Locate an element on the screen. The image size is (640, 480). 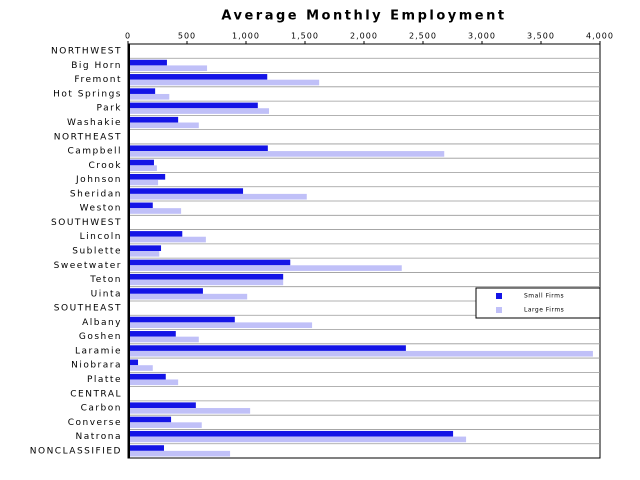
y-tick-label: Crook is located at coordinates (105, 166).